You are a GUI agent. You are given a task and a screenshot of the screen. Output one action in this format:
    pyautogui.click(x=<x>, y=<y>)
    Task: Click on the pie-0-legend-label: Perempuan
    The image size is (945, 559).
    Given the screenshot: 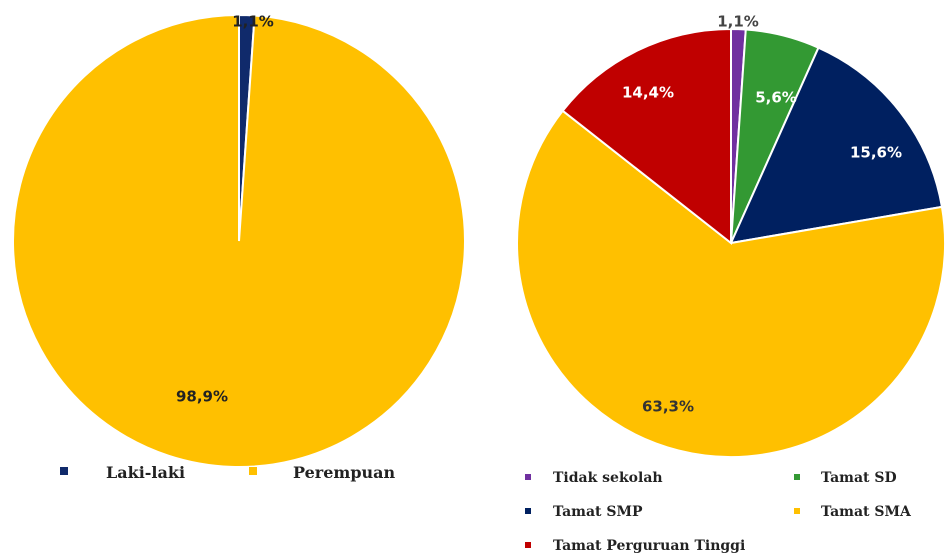 What is the action you would take?
    pyautogui.click(x=344, y=472)
    